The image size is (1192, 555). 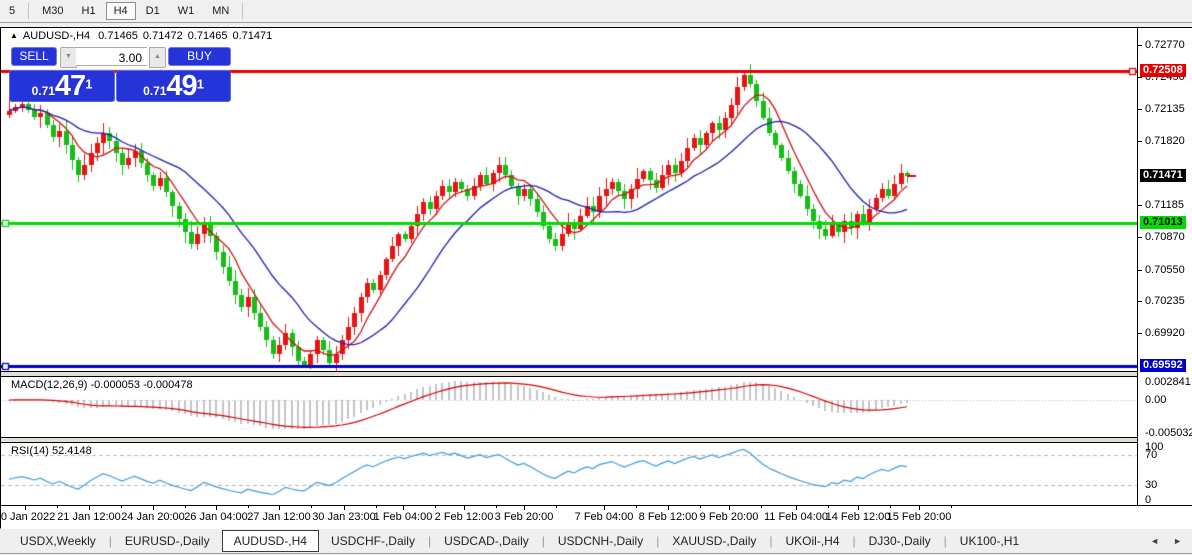 I want to click on rsi-axis-label: 100, so click(x=1154, y=447).